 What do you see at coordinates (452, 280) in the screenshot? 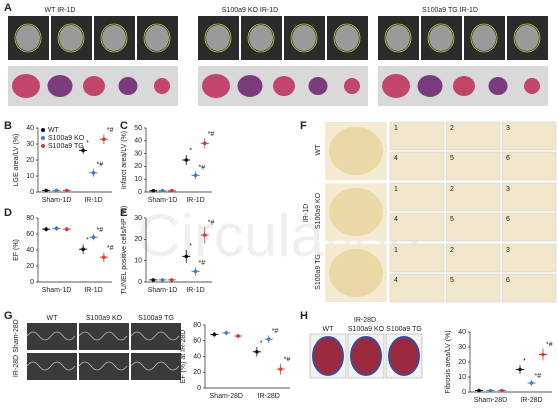
I see `inset-label: 5` at bounding box center [452, 280].